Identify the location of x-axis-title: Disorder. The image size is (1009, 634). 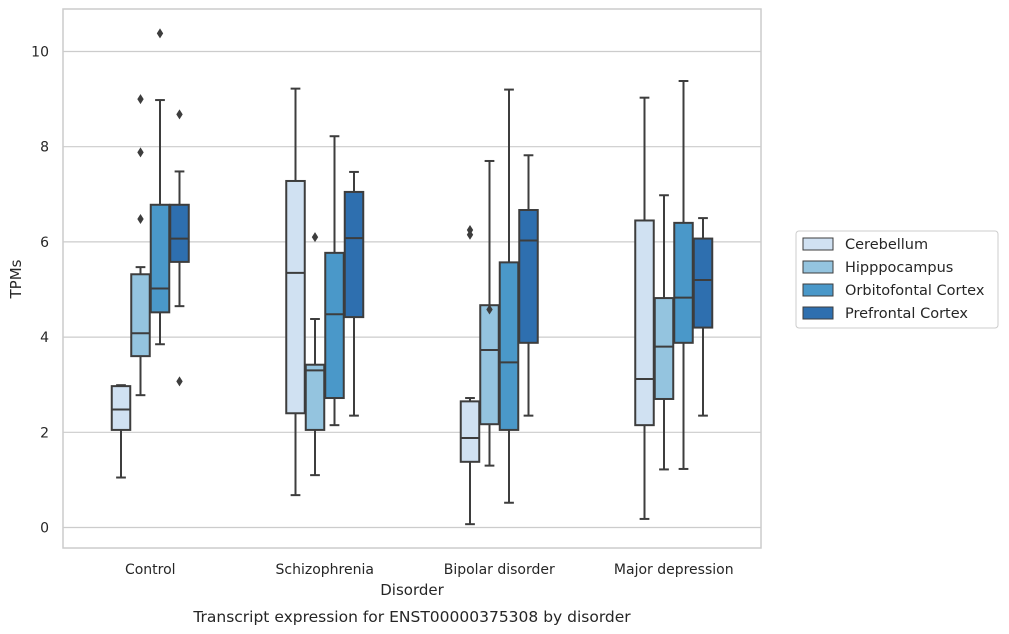
(412, 590).